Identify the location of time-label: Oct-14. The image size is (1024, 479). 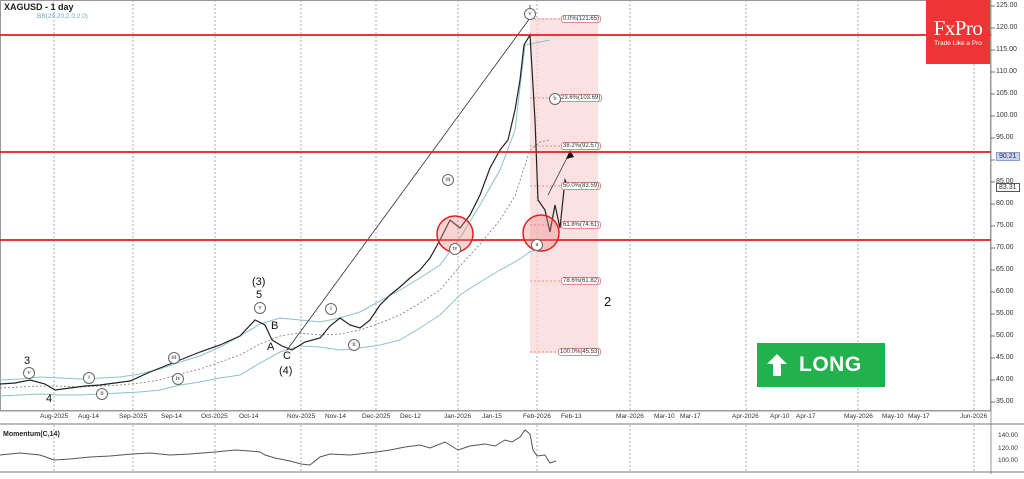
(249, 416).